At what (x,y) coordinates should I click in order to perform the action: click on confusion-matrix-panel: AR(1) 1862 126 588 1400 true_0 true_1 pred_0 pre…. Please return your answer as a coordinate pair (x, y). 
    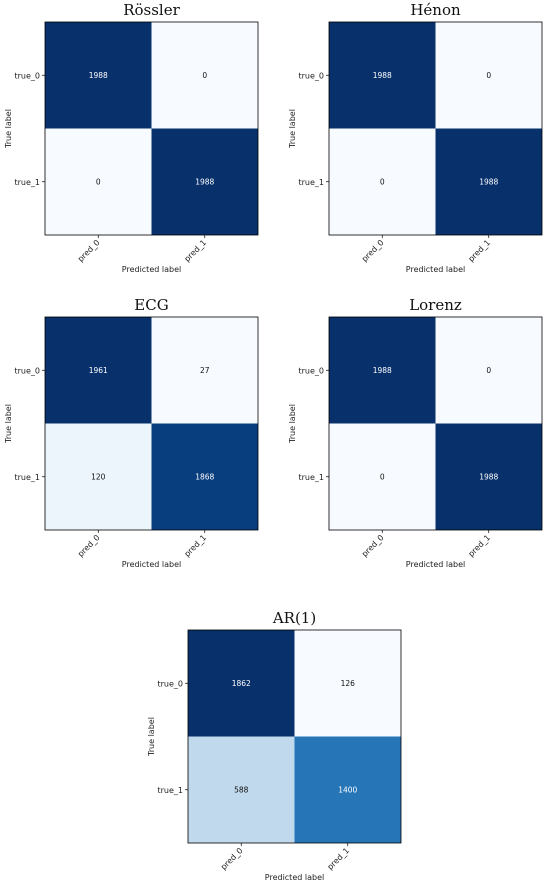
    Looking at the image, I should click on (274, 745).